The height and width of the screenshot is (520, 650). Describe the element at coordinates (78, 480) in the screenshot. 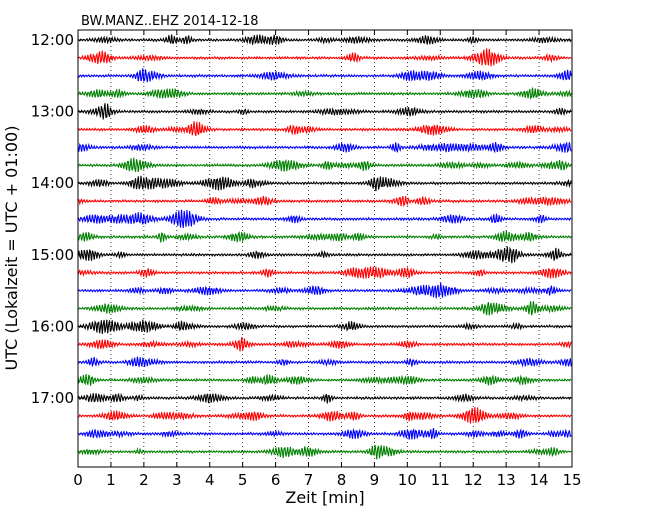

I see `x-tick-label: 0` at that location.